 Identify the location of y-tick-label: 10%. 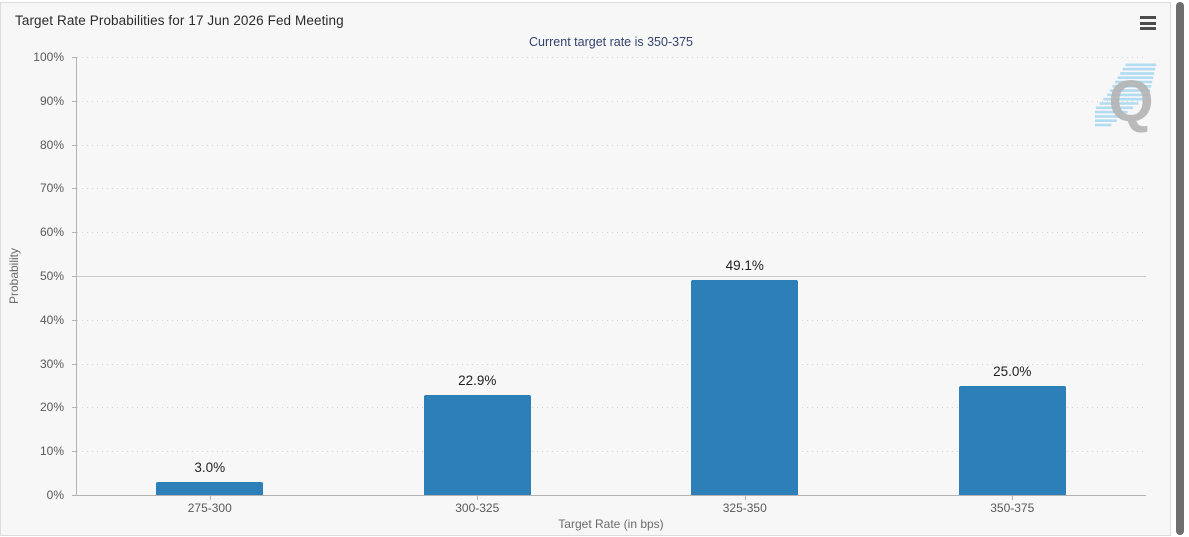
(51, 451).